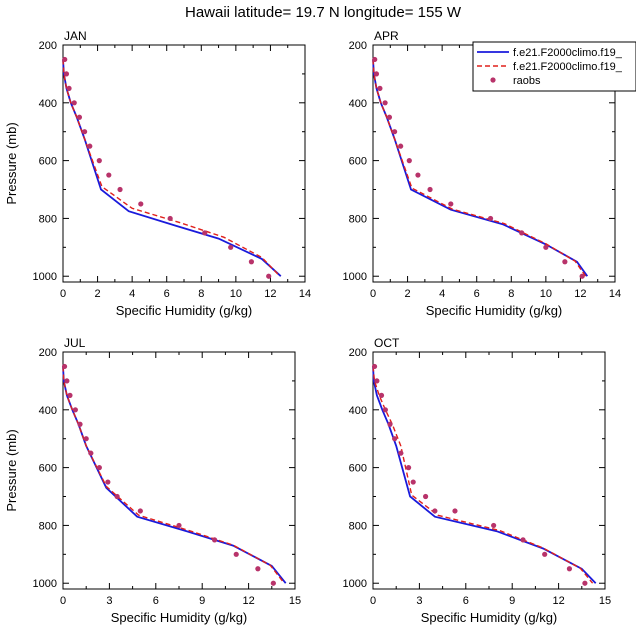 This screenshot has height=639, width=636. What do you see at coordinates (173, 475) in the screenshot?
I see `model-line-dashed` at bounding box center [173, 475].